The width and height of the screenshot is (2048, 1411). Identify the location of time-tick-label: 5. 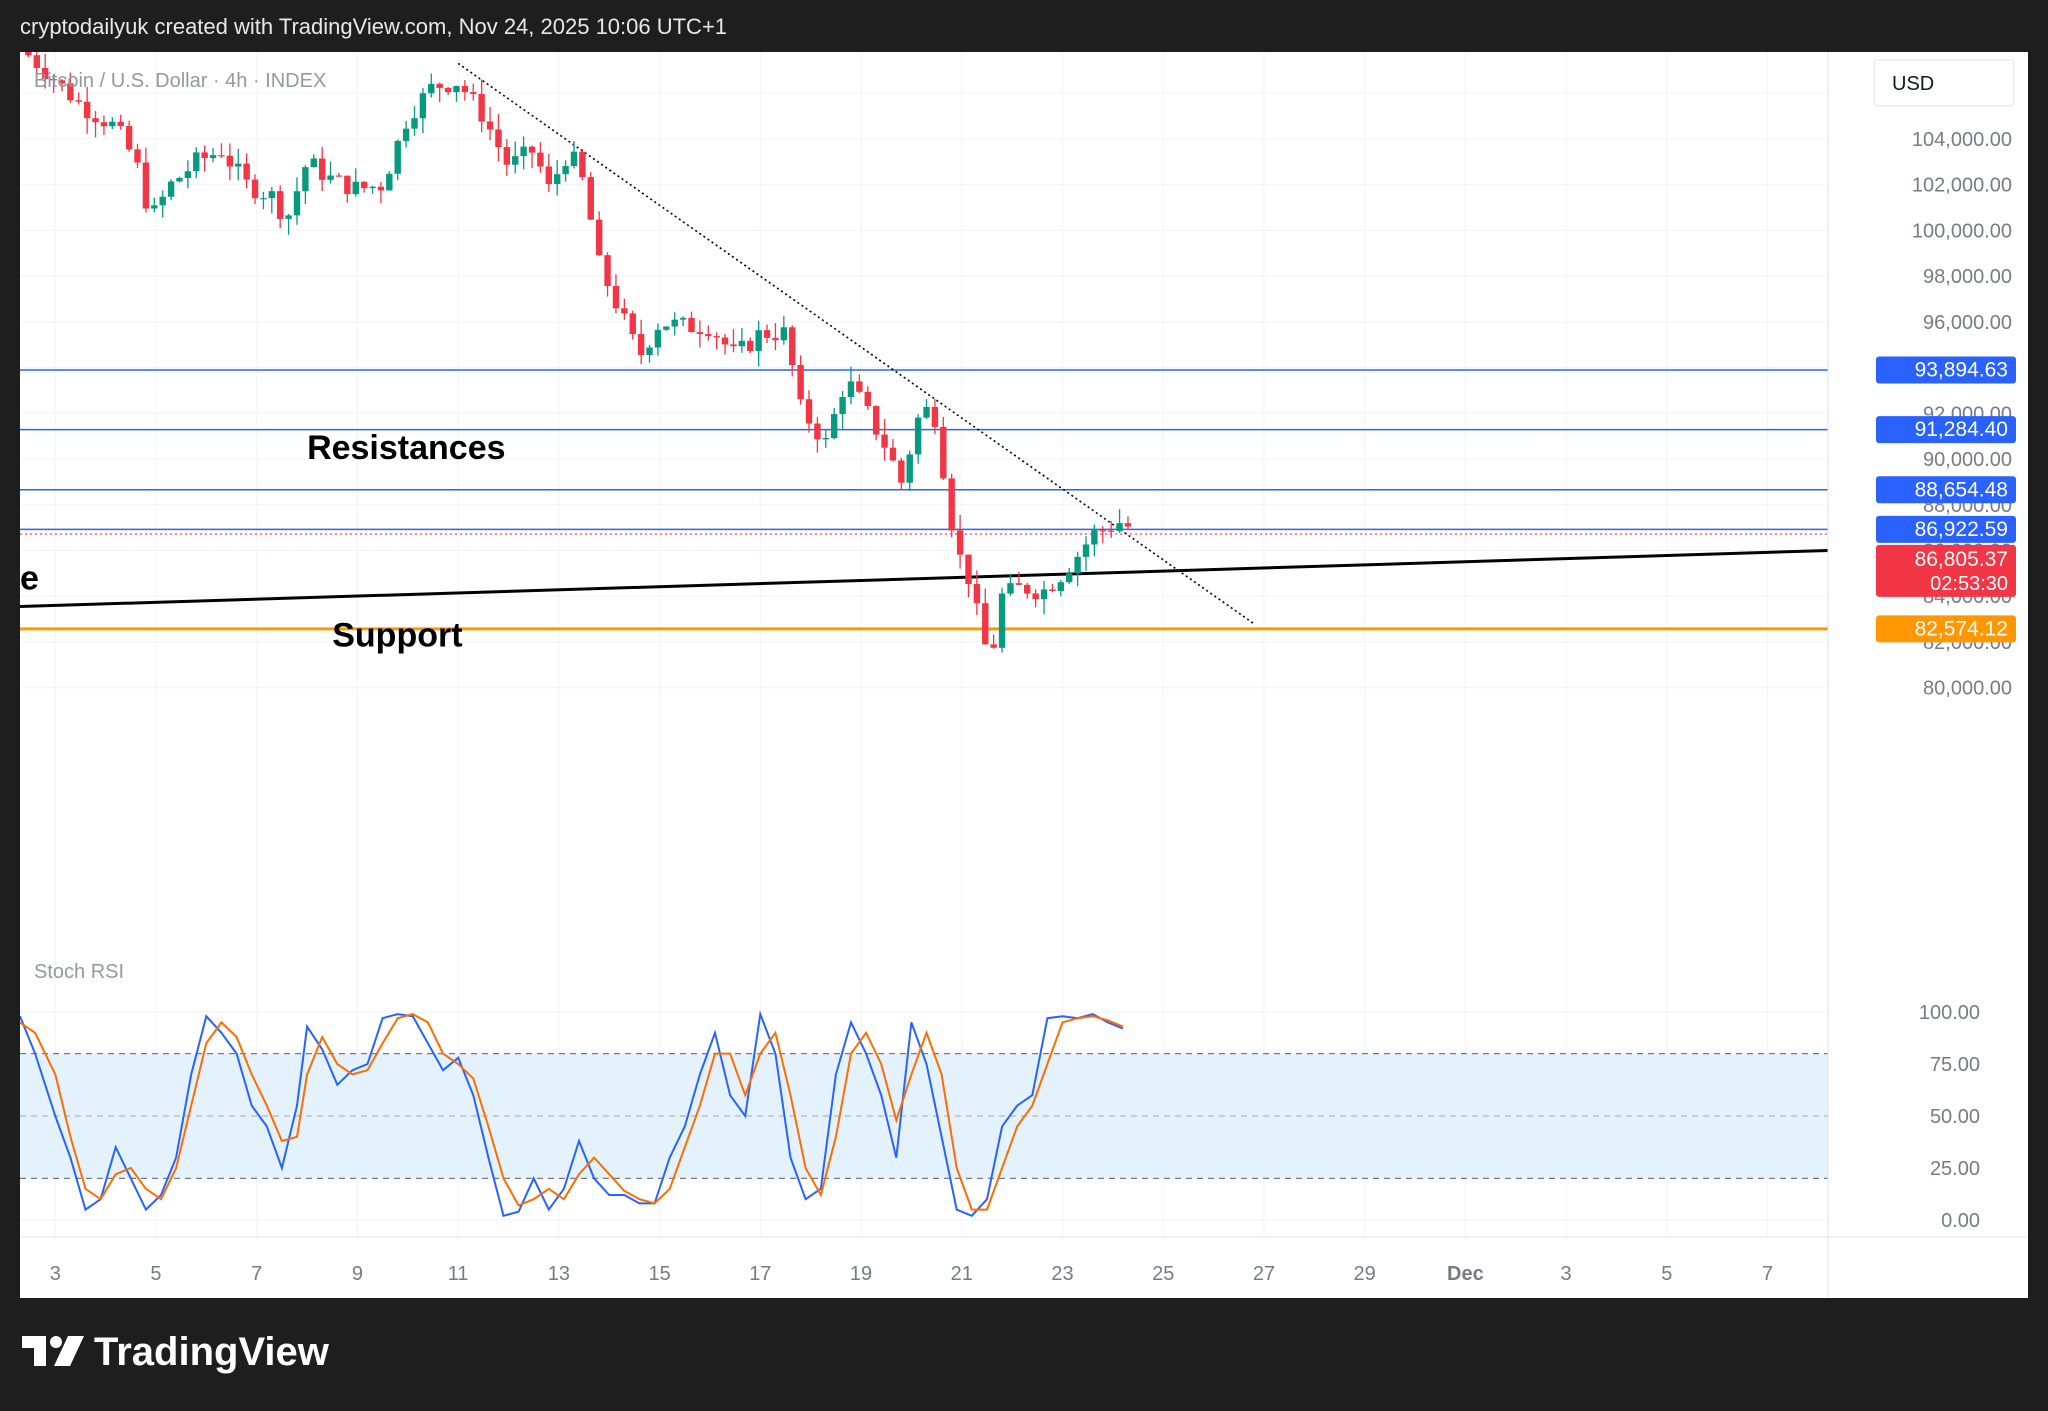
(1666, 1274).